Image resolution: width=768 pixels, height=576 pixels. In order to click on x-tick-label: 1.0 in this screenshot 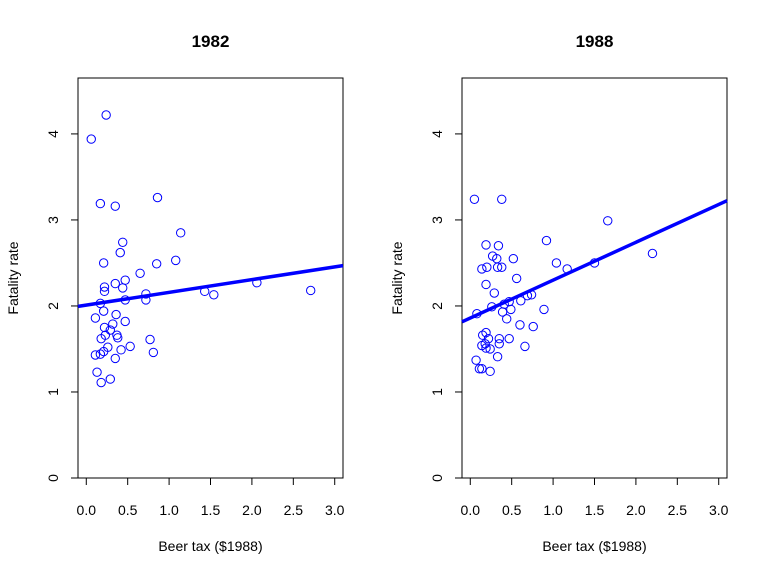, I will do `click(553, 510)`.